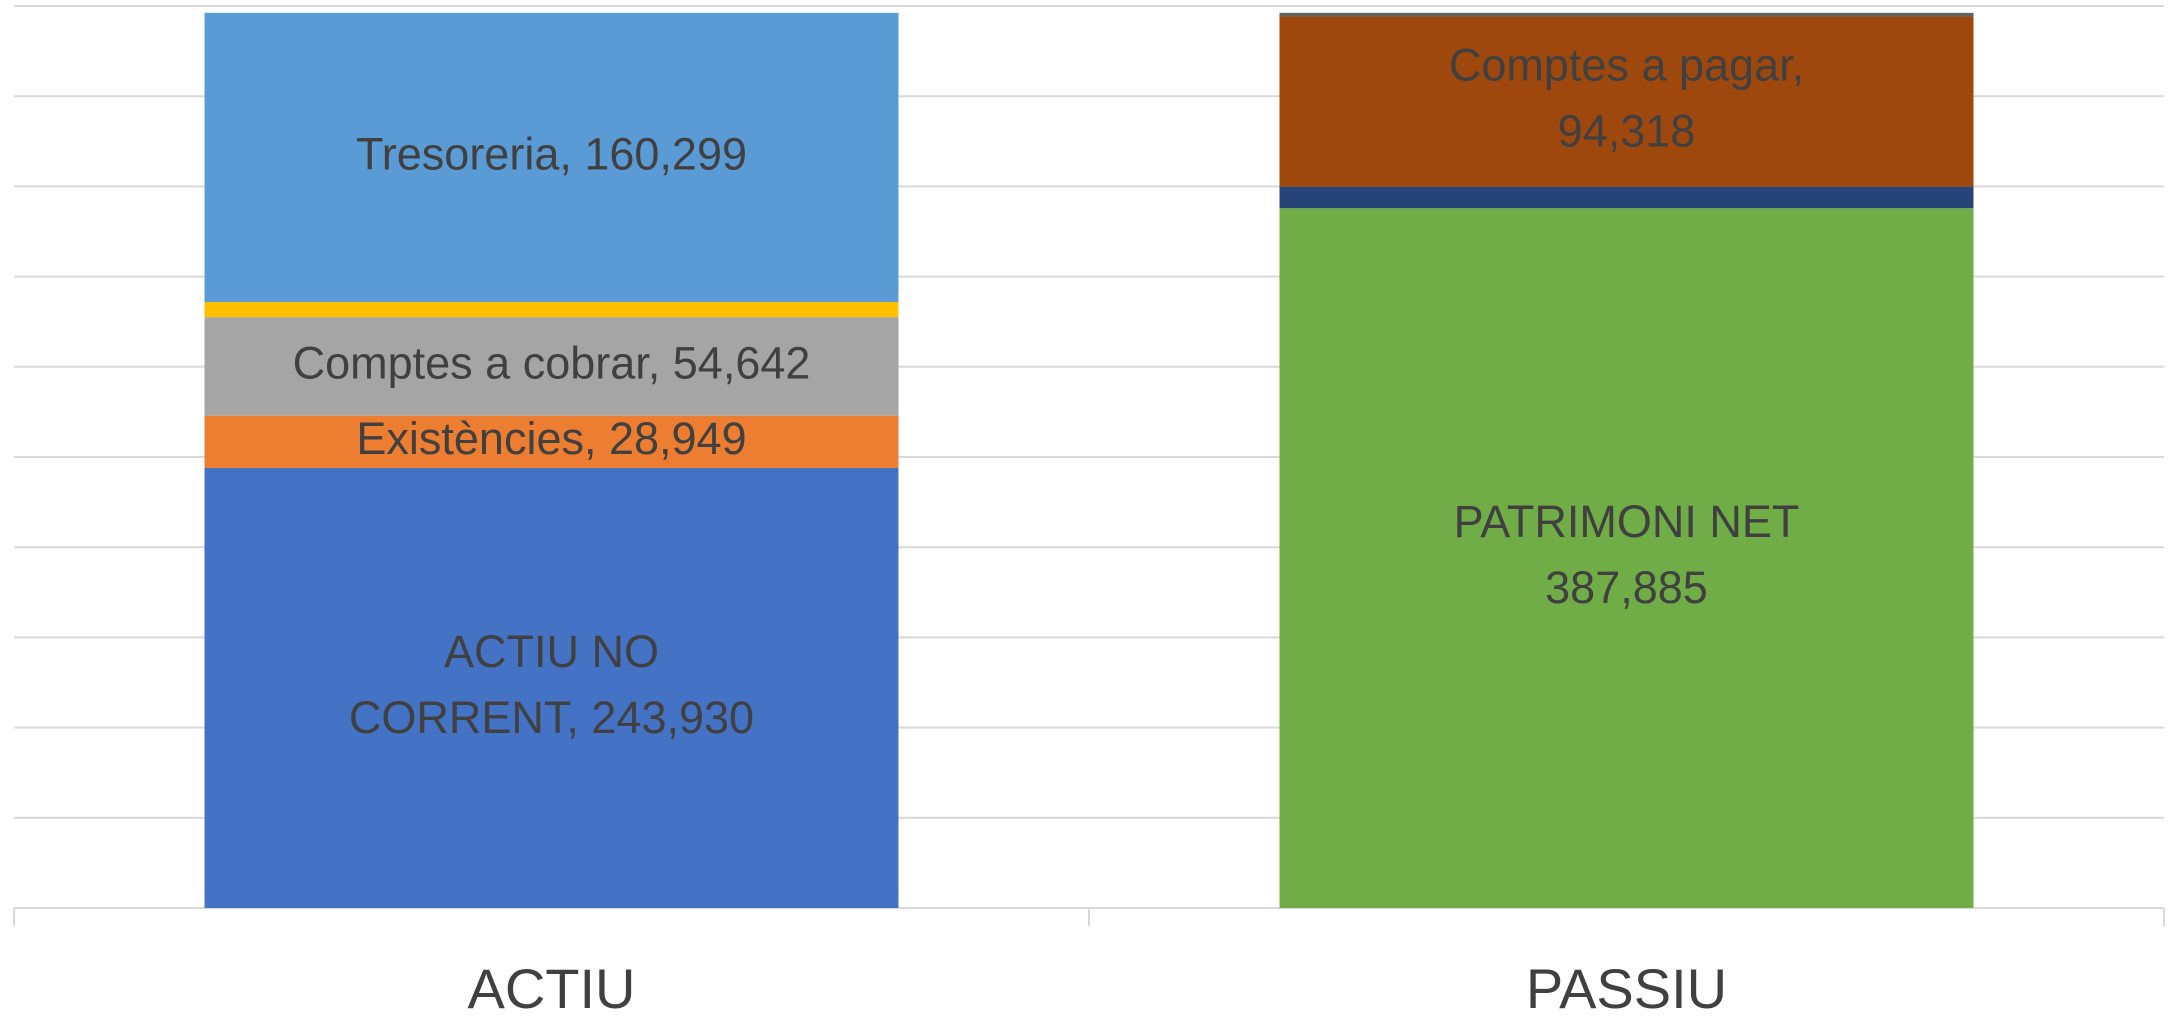  I want to click on data-label: Existències, 28,949, so click(551, 438).